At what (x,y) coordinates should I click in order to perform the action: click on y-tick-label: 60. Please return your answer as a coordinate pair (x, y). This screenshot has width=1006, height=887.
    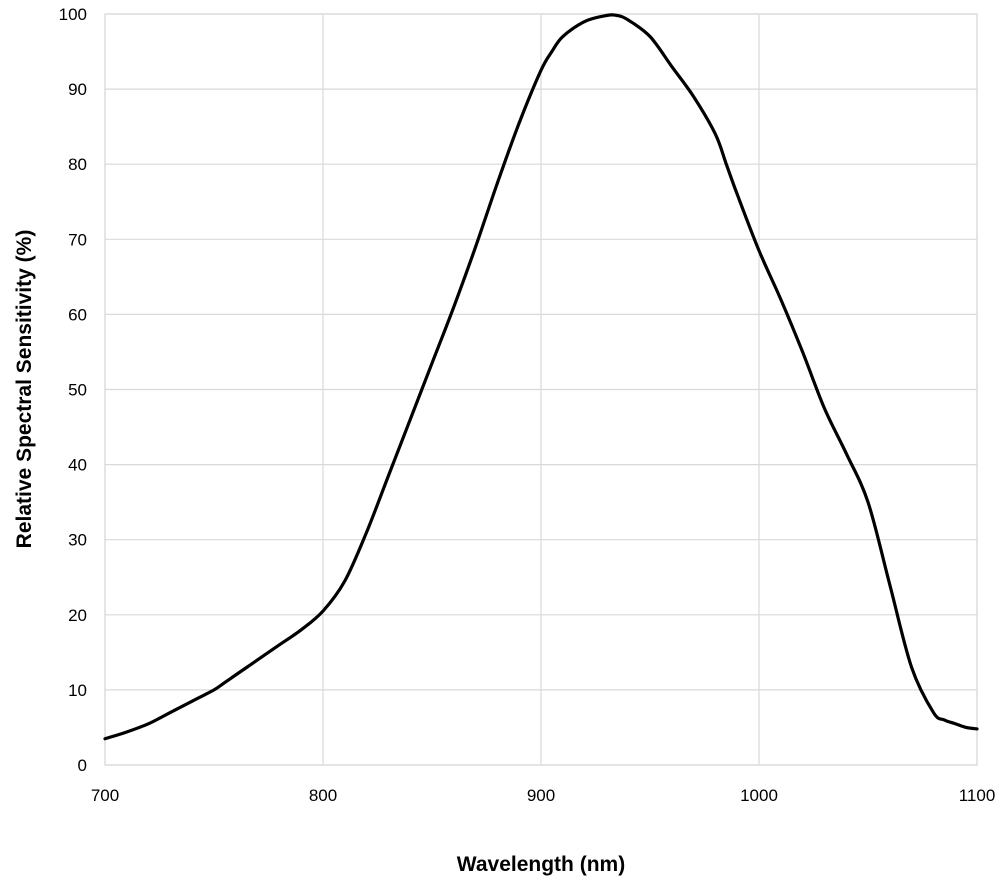
    Looking at the image, I should click on (77, 314).